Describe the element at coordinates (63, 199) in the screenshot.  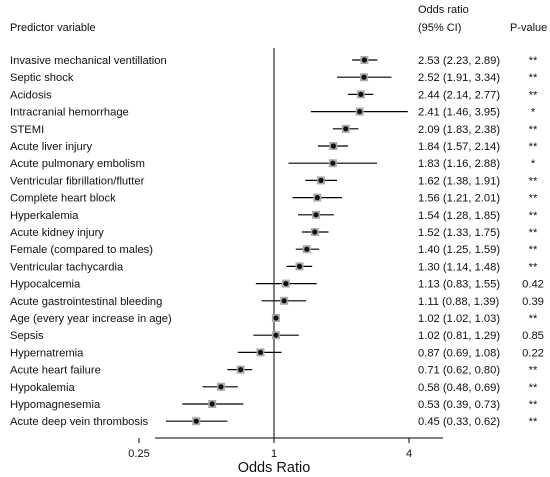
I see `row-label: Complete heart block` at that location.